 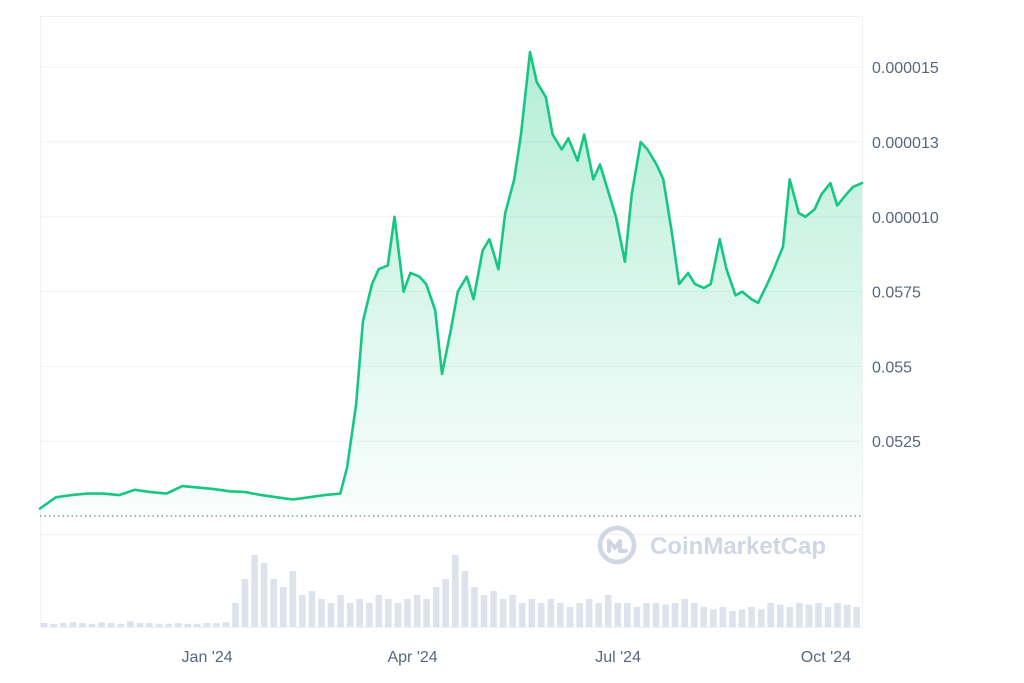 I want to click on x-axis: Jan '24 Apr '24 Jul '24 Oct '24, so click(x=517, y=657).